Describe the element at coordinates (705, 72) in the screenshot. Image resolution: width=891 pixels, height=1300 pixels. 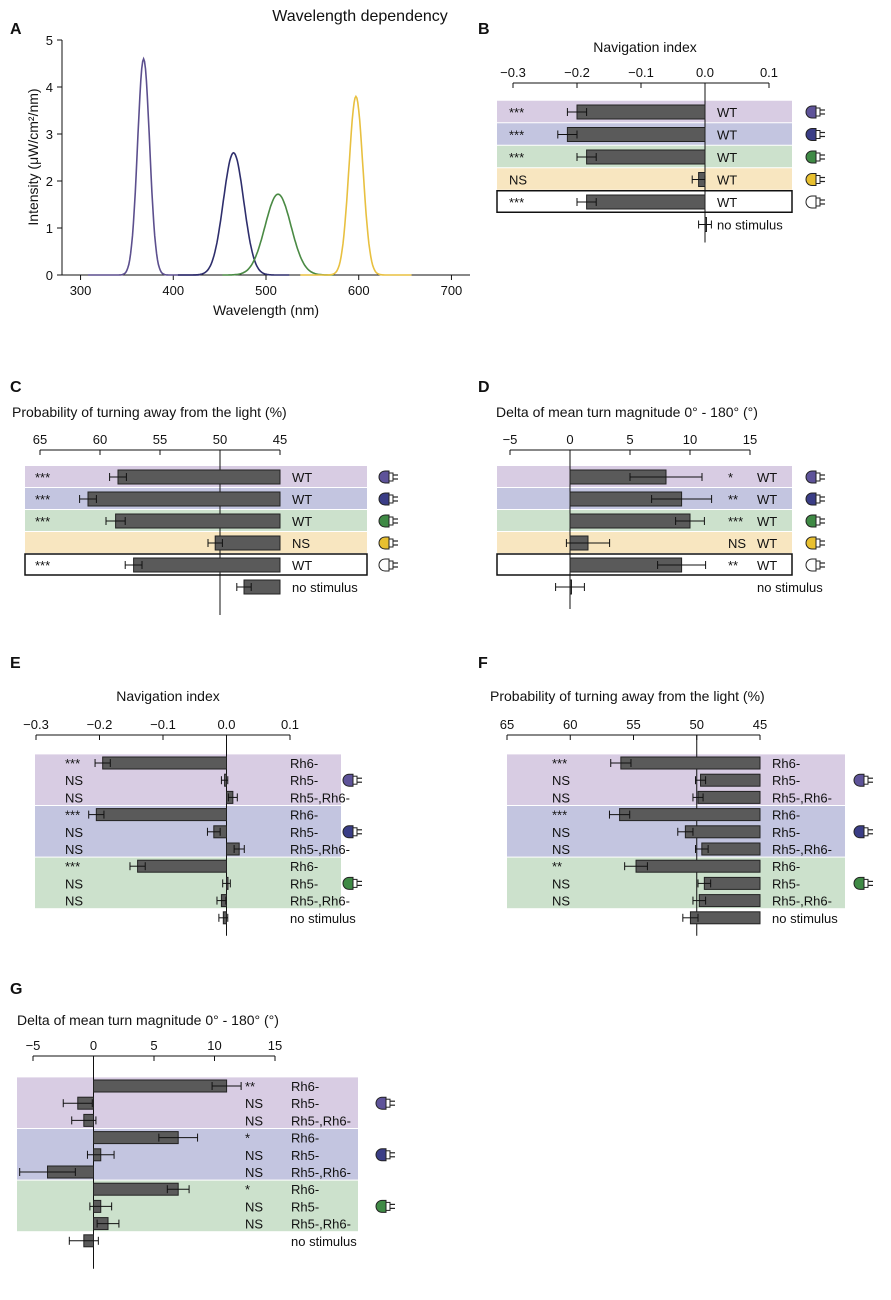
I see `x-tick-label: 0.0` at that location.